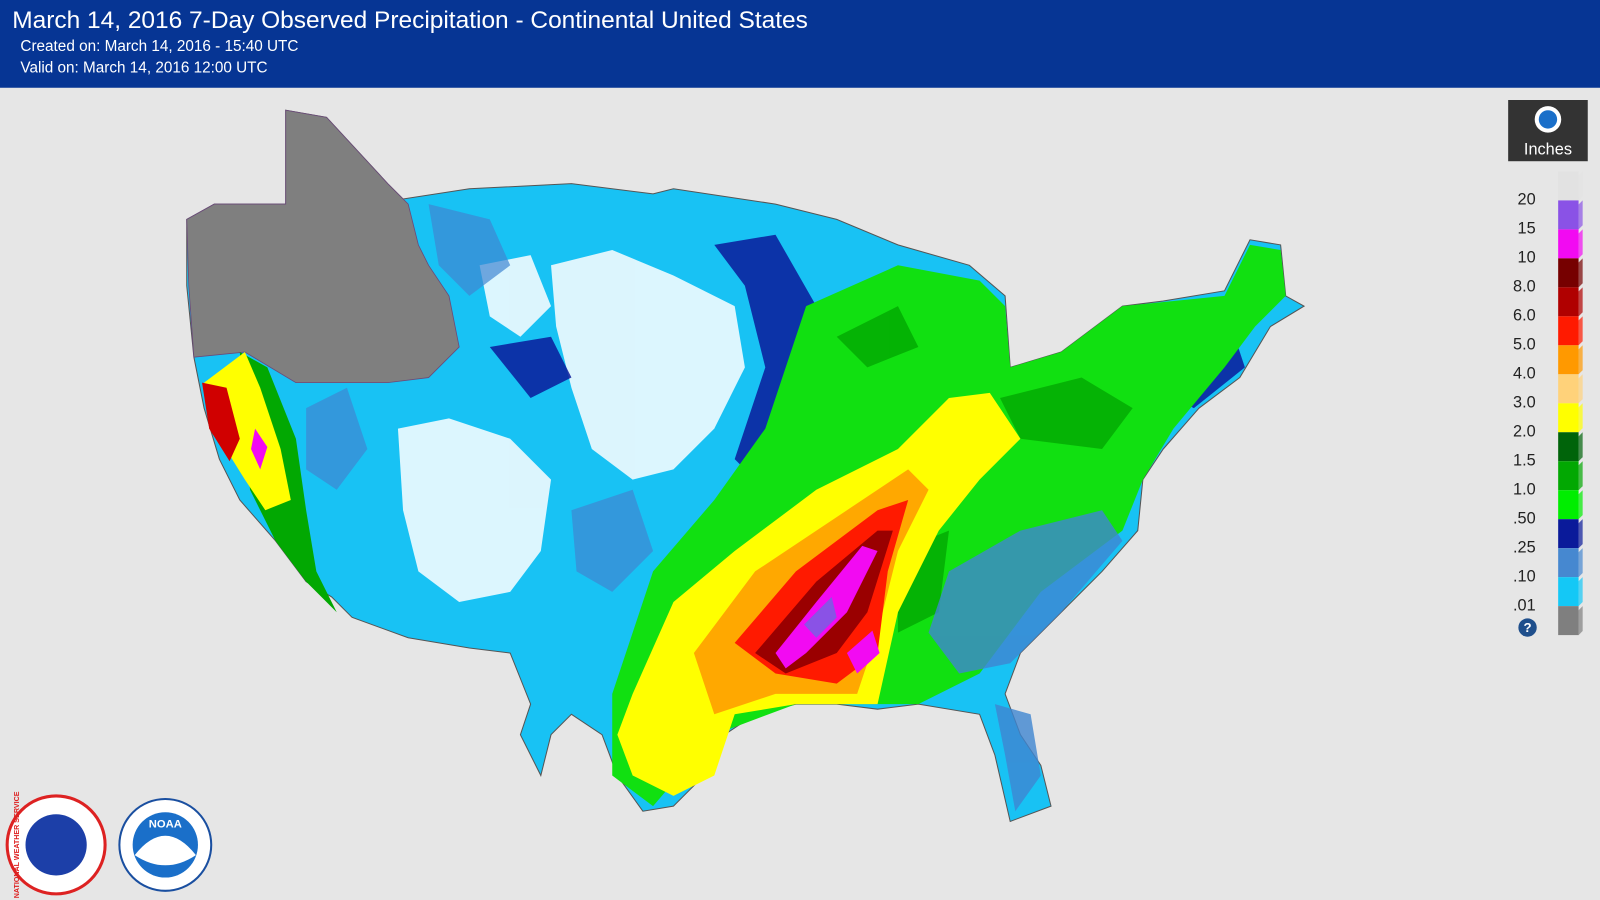 This screenshot has height=900, width=1600. I want to click on valid: Valid on: March 14, 2016 12:00 UTC, so click(143, 67).